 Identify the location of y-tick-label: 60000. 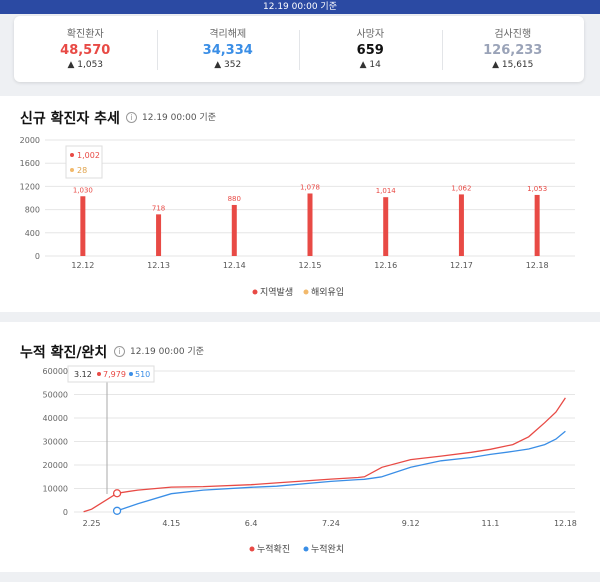
(55, 371).